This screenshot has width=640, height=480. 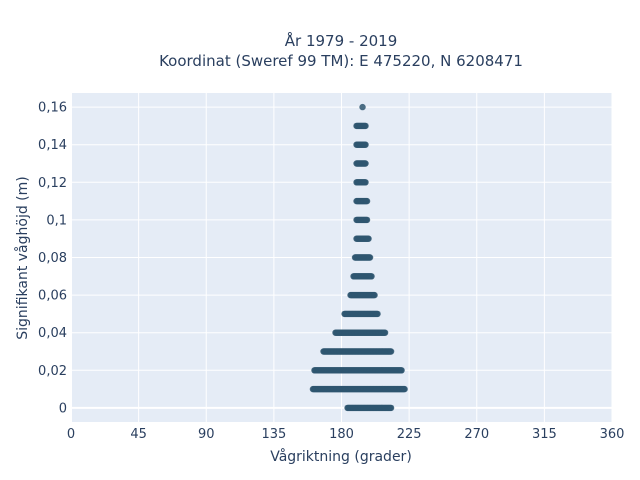 I want to click on x-tick-label: 315, so click(x=544, y=434).